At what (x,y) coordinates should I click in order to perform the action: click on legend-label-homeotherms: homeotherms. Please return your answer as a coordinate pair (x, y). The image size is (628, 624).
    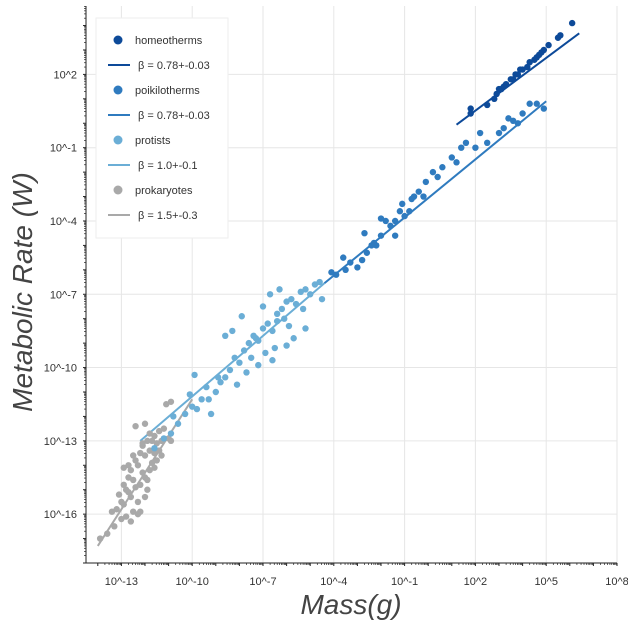
    Looking at the image, I should click on (169, 41).